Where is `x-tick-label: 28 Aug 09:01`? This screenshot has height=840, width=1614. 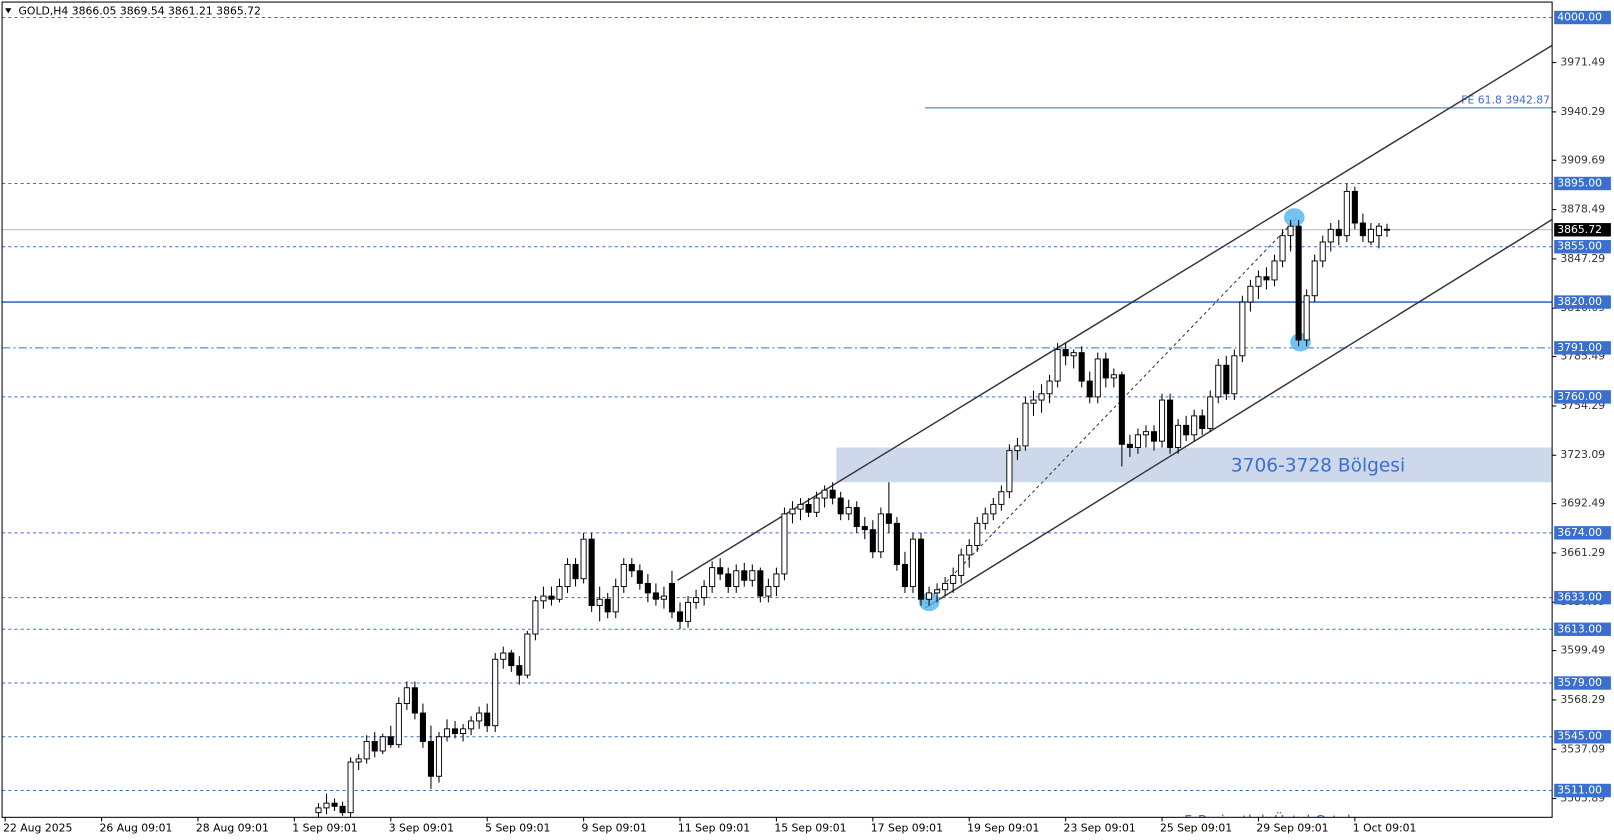
x-tick-label: 28 Aug 09:01 is located at coordinates (232, 828).